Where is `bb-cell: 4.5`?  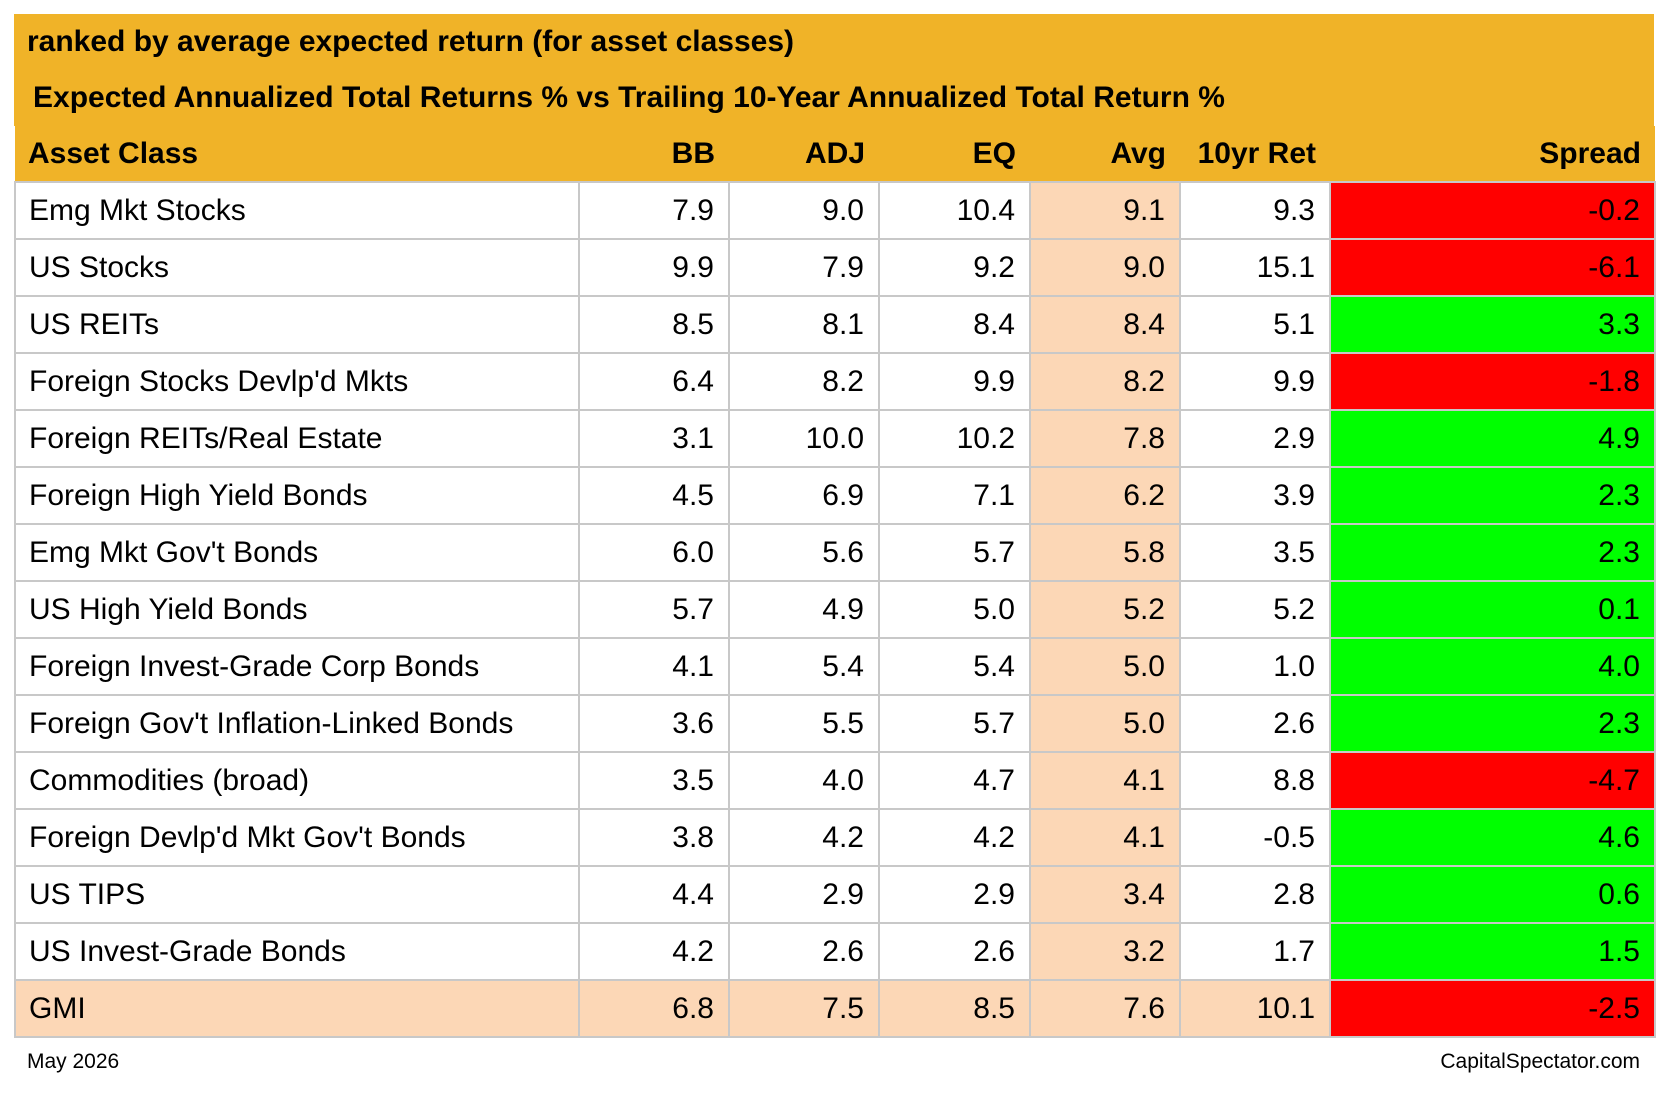 bb-cell: 4.5 is located at coordinates (654, 495).